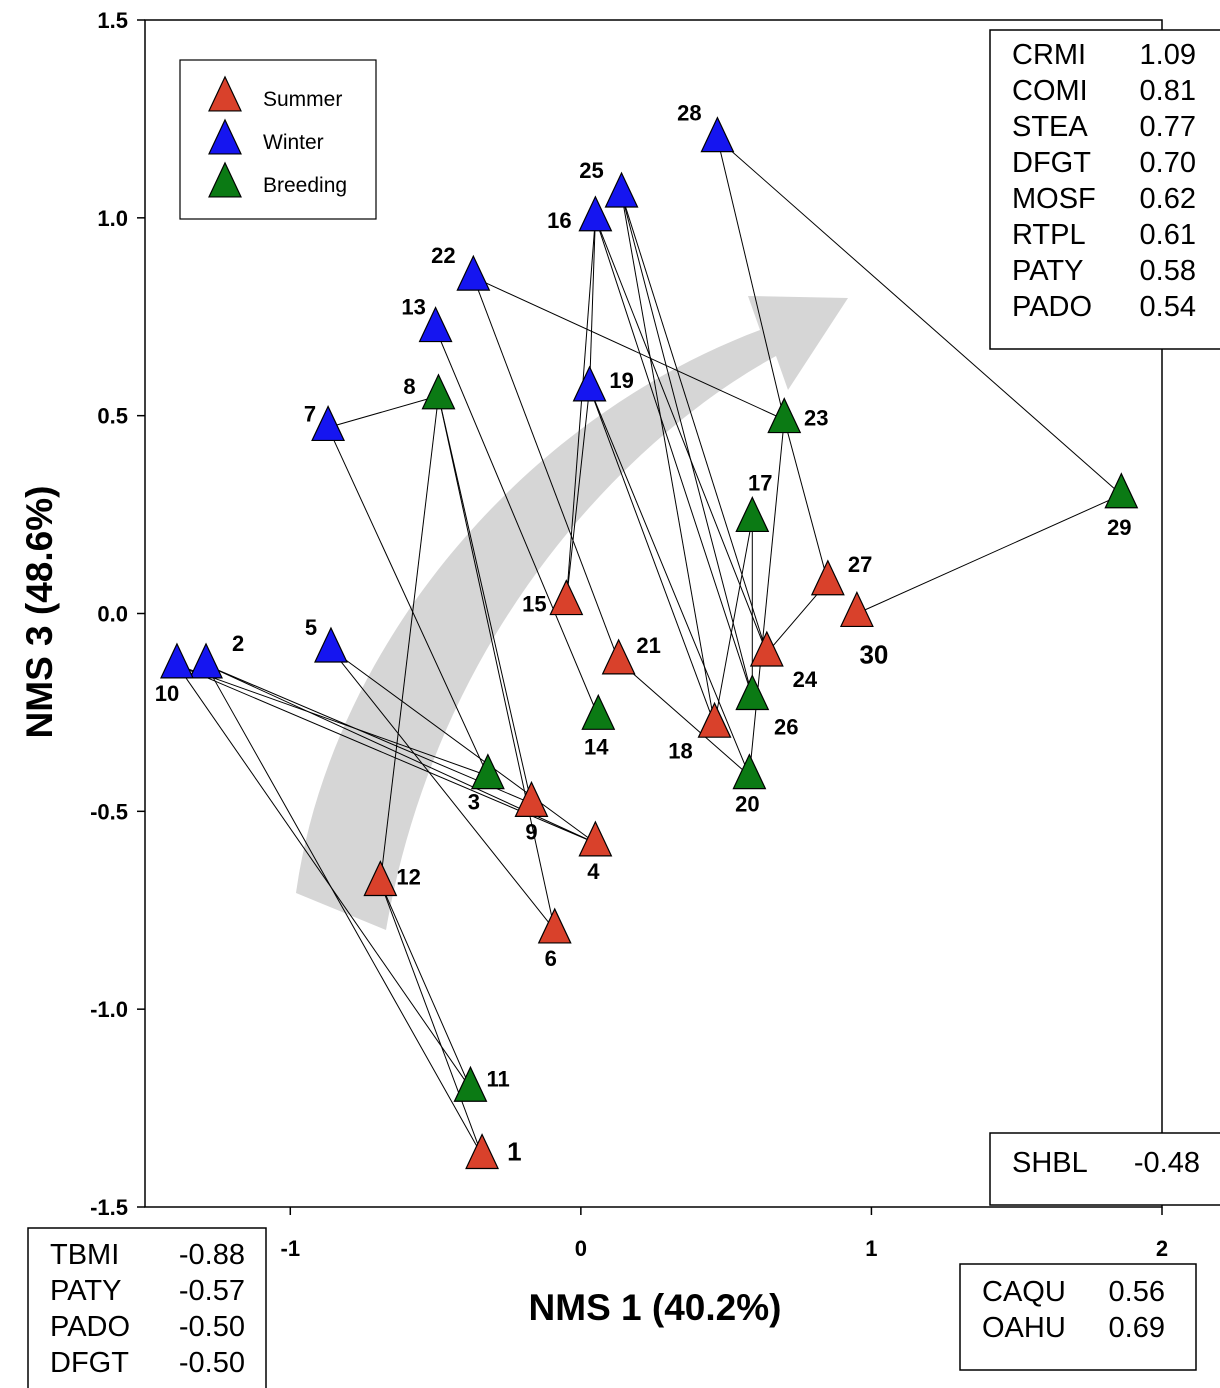 The width and height of the screenshot is (1220, 1388). What do you see at coordinates (1052, 307) in the screenshot?
I see `loading-species: PADO` at bounding box center [1052, 307].